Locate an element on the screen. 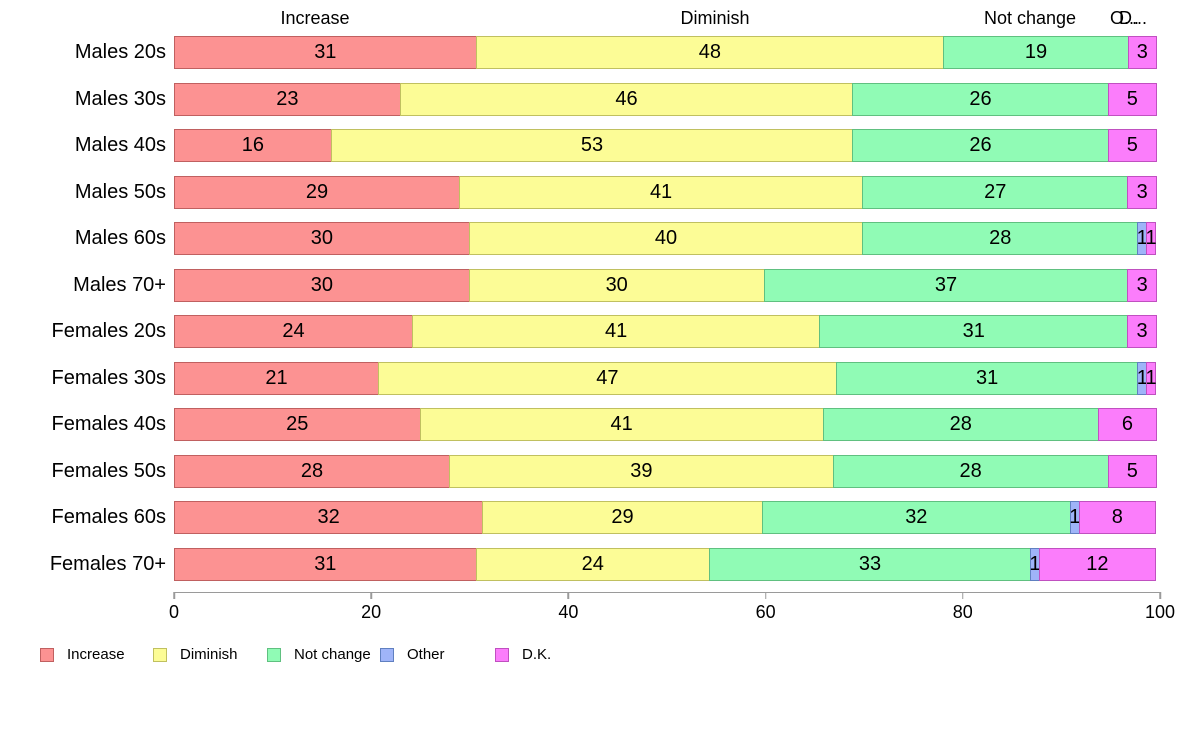 Image resolution: width=1188 pixels, height=736 pixels. x-tick-label: 40 is located at coordinates (568, 612).